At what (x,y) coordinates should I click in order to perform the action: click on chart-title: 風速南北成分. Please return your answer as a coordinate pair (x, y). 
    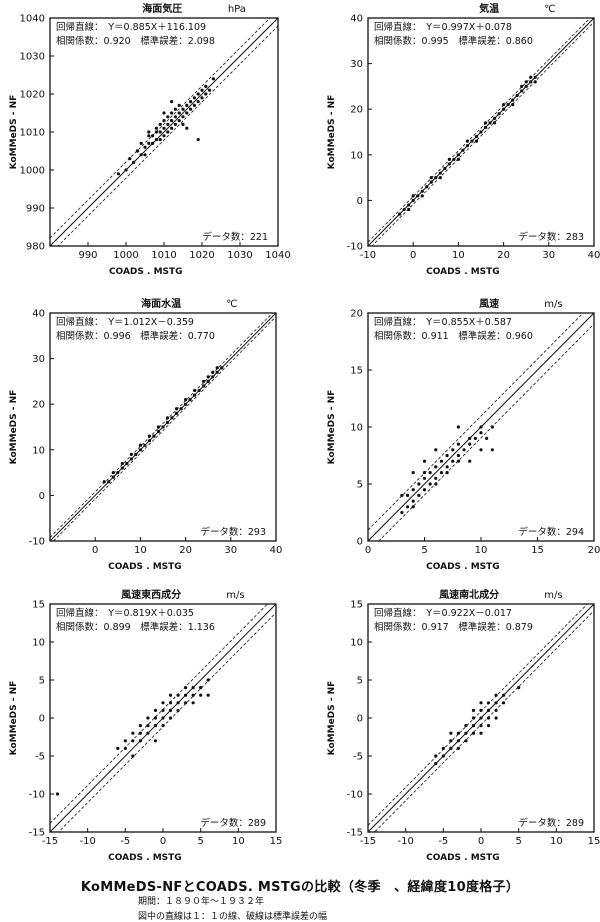
    Looking at the image, I should click on (469, 594).